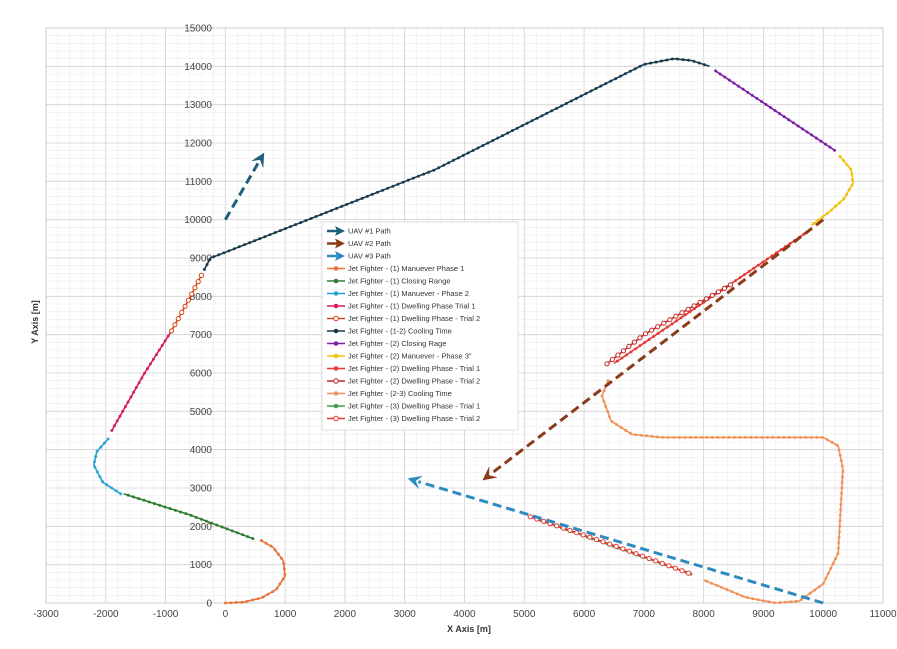 Image resolution: width=897 pixels, height=649 pixels. What do you see at coordinates (336, 356) in the screenshot?
I see `legend-marker` at bounding box center [336, 356].